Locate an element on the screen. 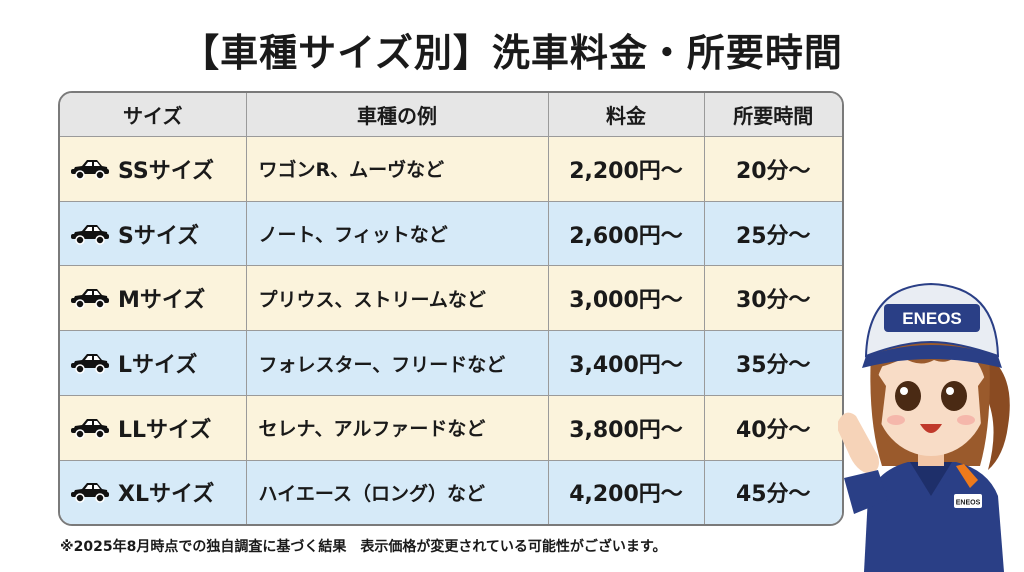 The width and height of the screenshot is (1024, 572). time-cell: 20分〜 is located at coordinates (772, 169).